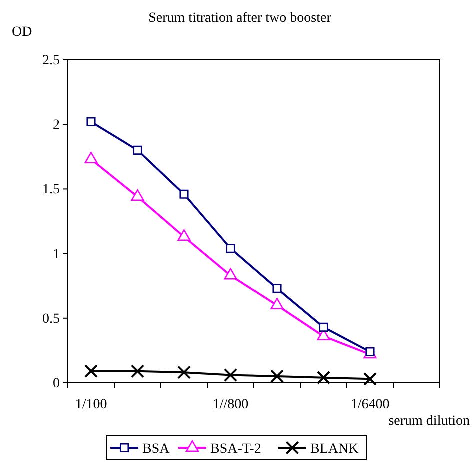 The image size is (473, 462). I want to click on y-tick-label: 0, so click(56, 384).